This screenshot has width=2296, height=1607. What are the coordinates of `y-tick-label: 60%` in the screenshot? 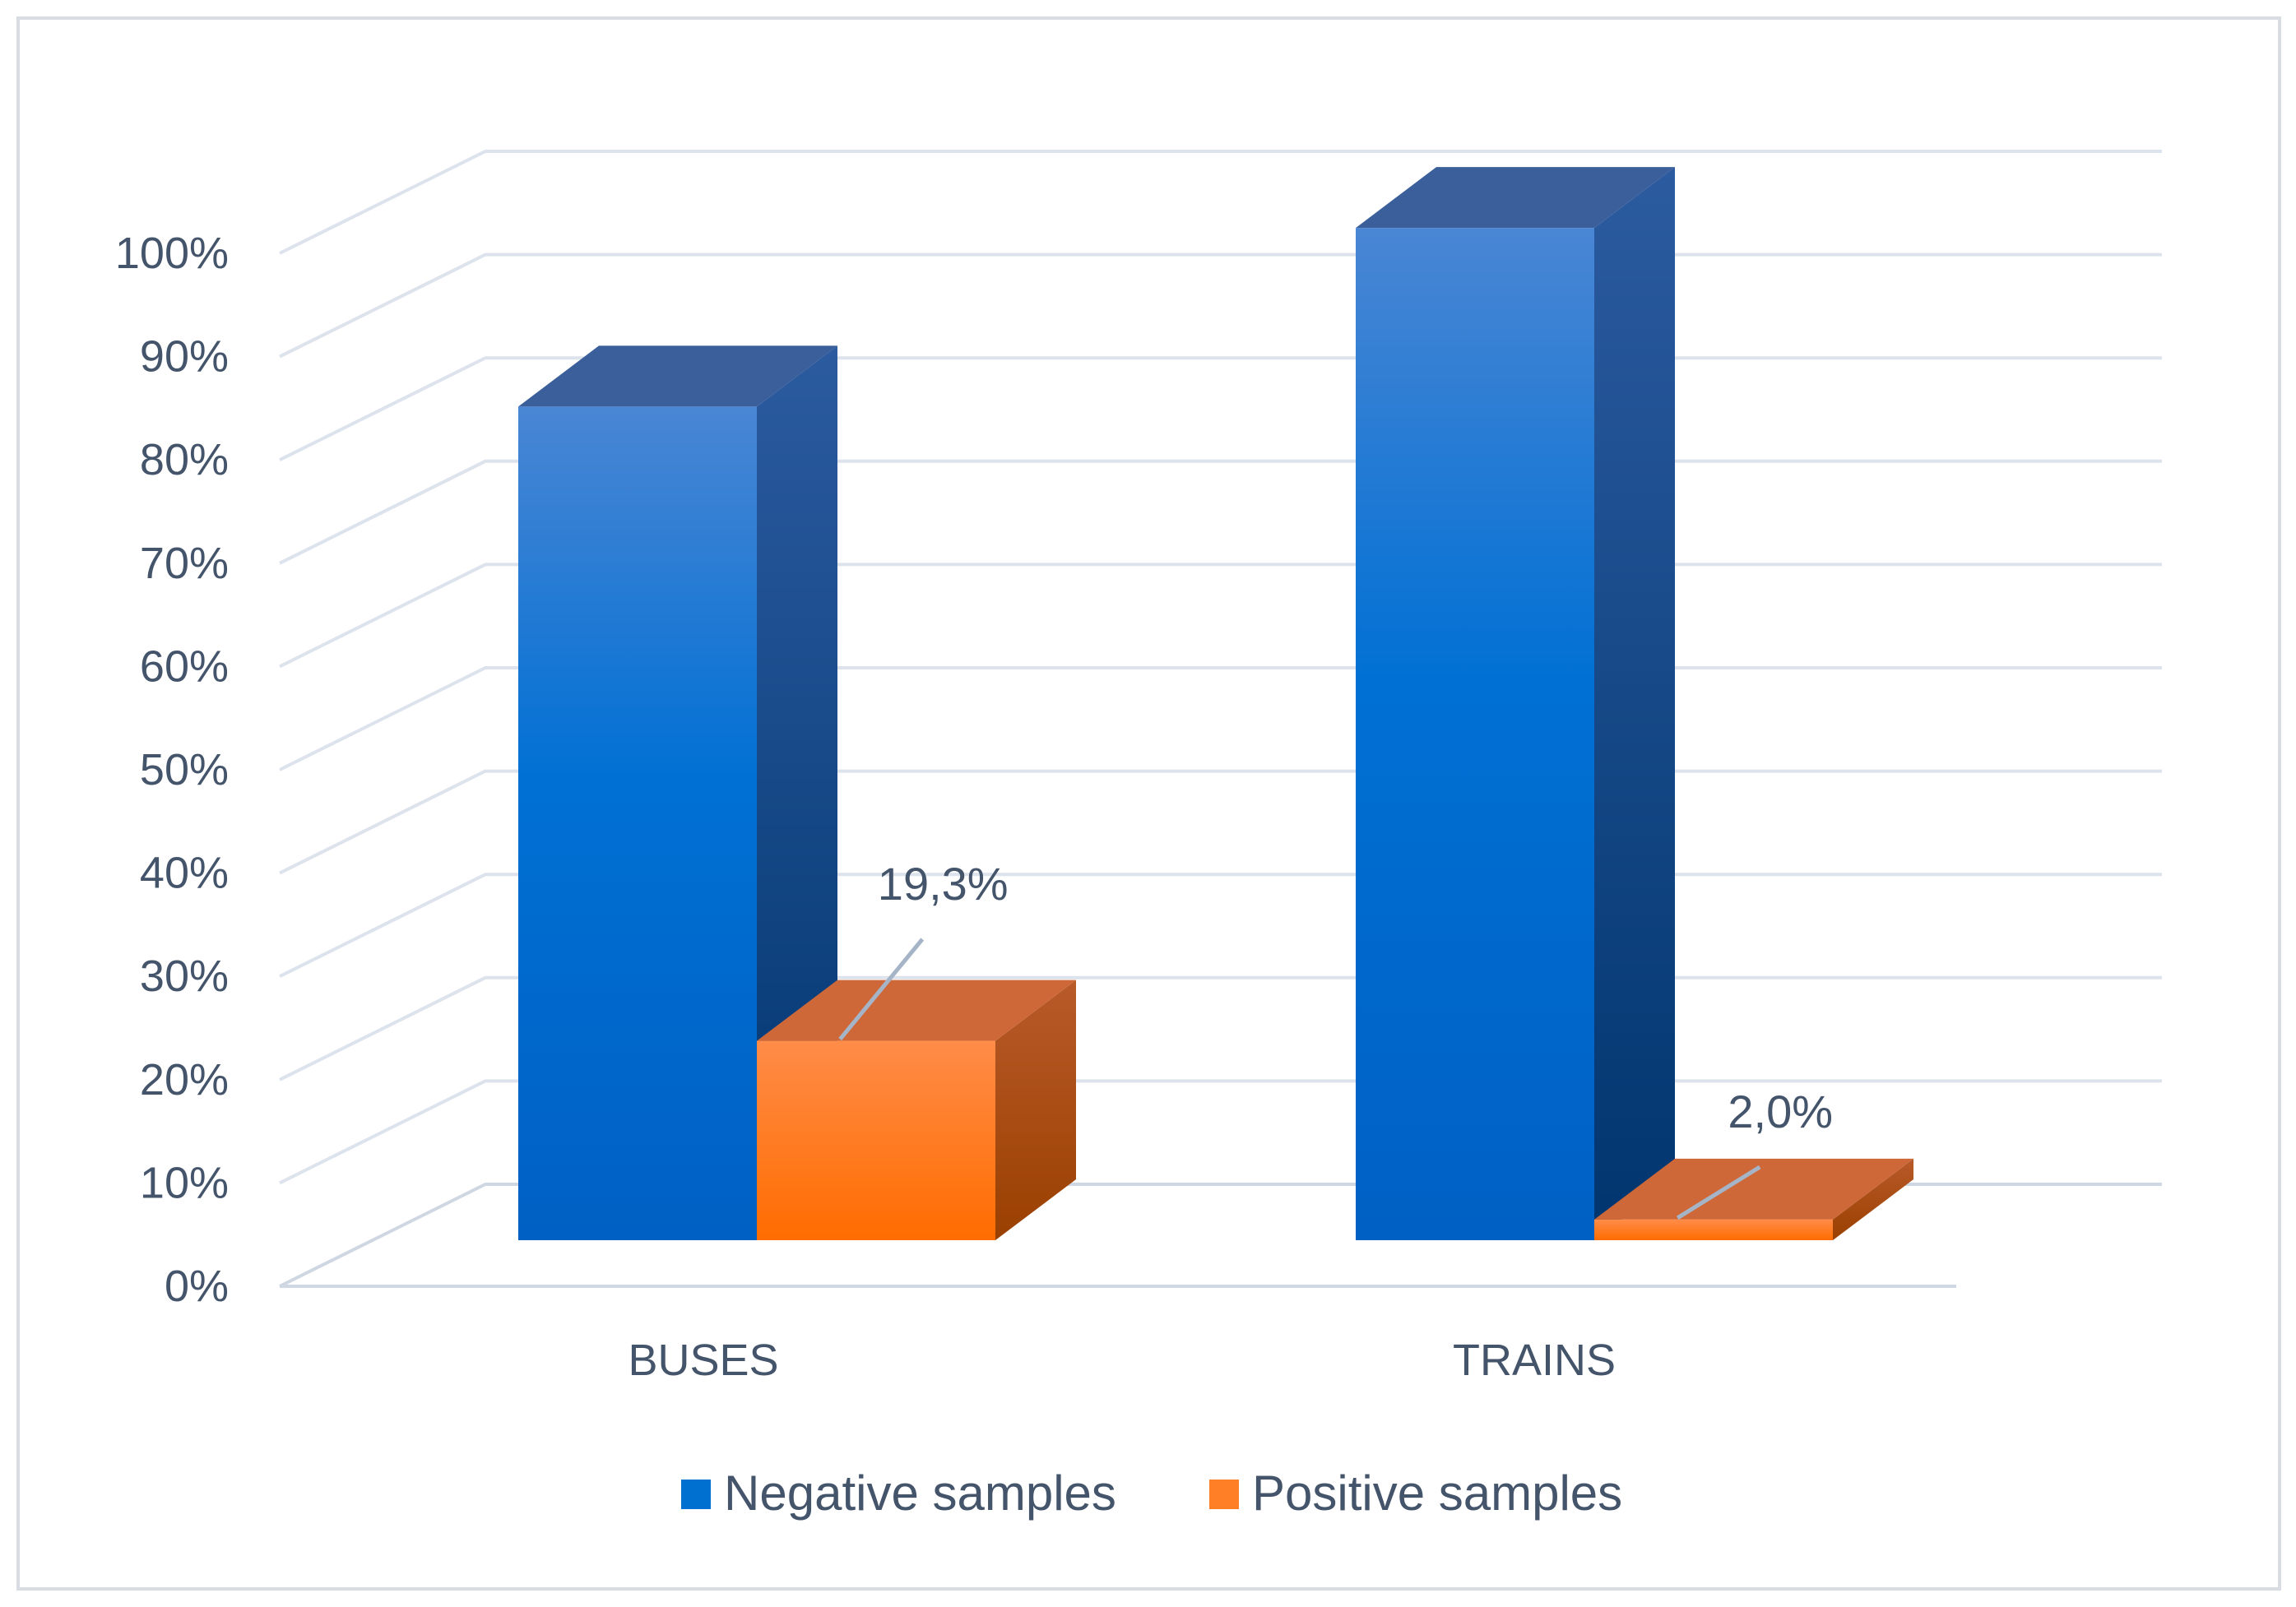 It's located at (184, 666).